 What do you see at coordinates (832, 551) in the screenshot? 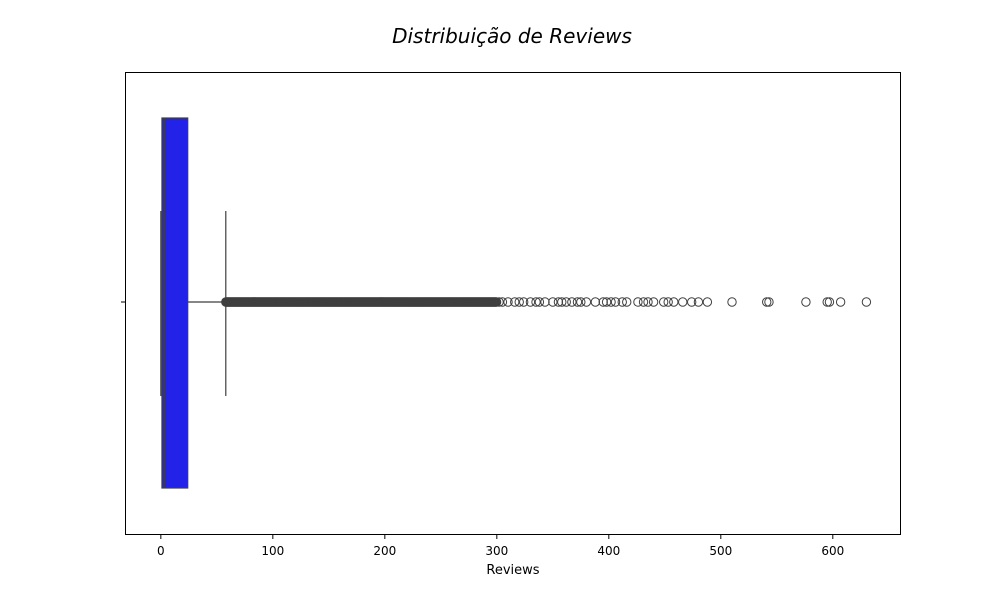
I see `x-tick-label: 600` at bounding box center [832, 551].